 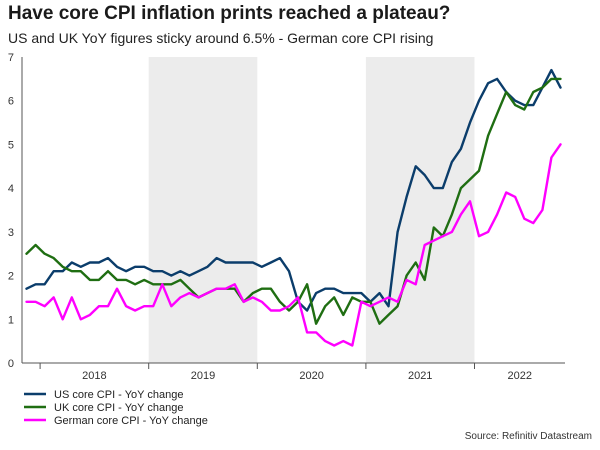 I want to click on y-tick-label: 6, so click(x=11, y=102).